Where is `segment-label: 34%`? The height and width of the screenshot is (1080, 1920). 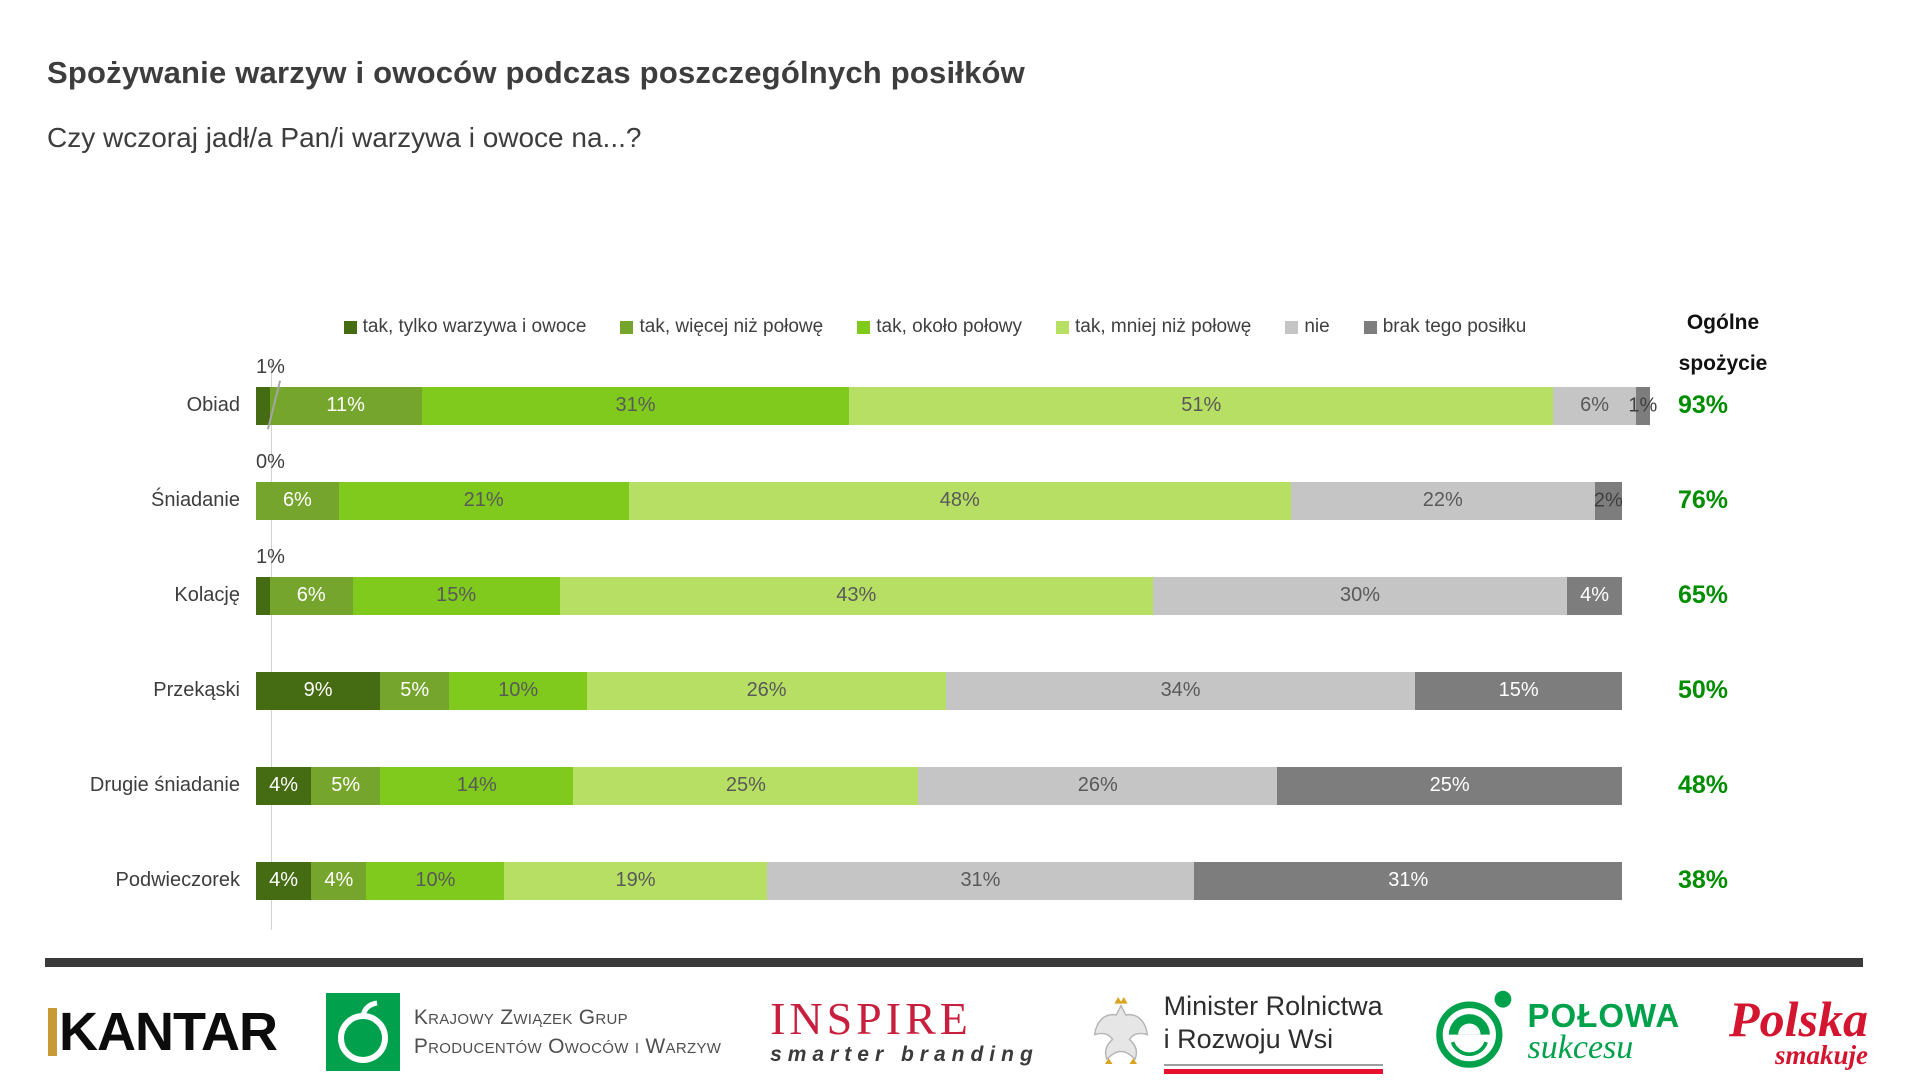
segment-label: 34% is located at coordinates (1180, 690).